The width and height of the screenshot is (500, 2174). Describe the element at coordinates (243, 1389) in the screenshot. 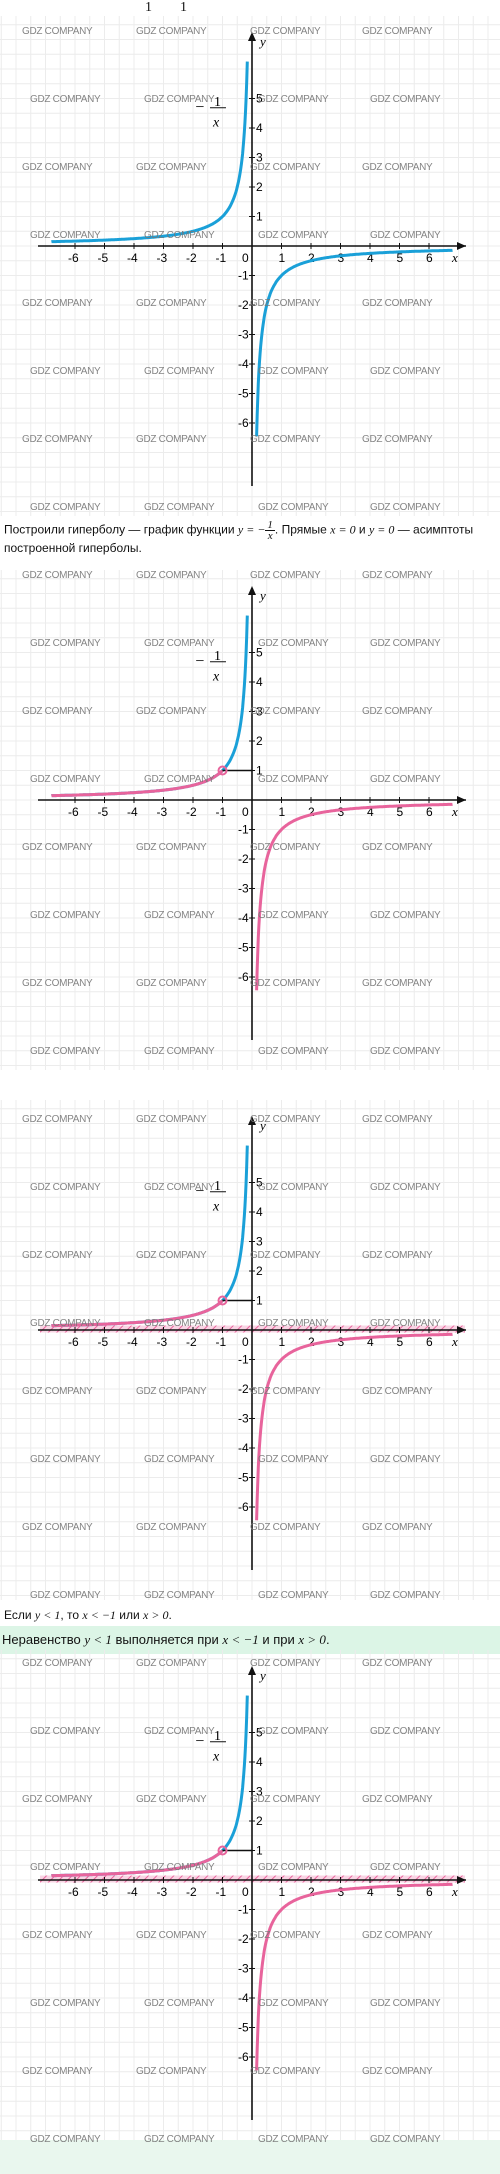

I see `y-tick-label: -2` at that location.